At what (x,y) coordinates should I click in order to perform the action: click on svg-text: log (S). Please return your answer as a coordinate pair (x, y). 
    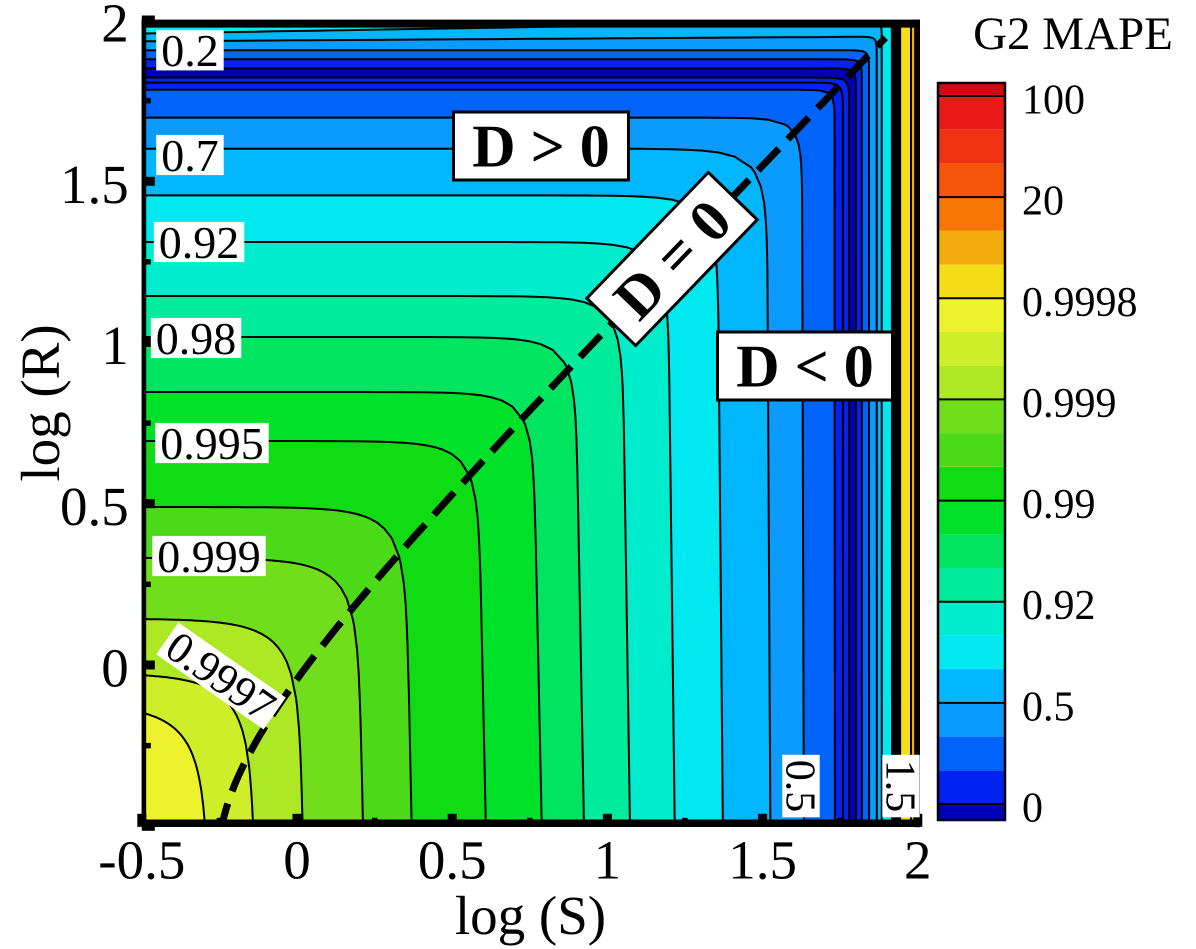
    Looking at the image, I should click on (530, 915).